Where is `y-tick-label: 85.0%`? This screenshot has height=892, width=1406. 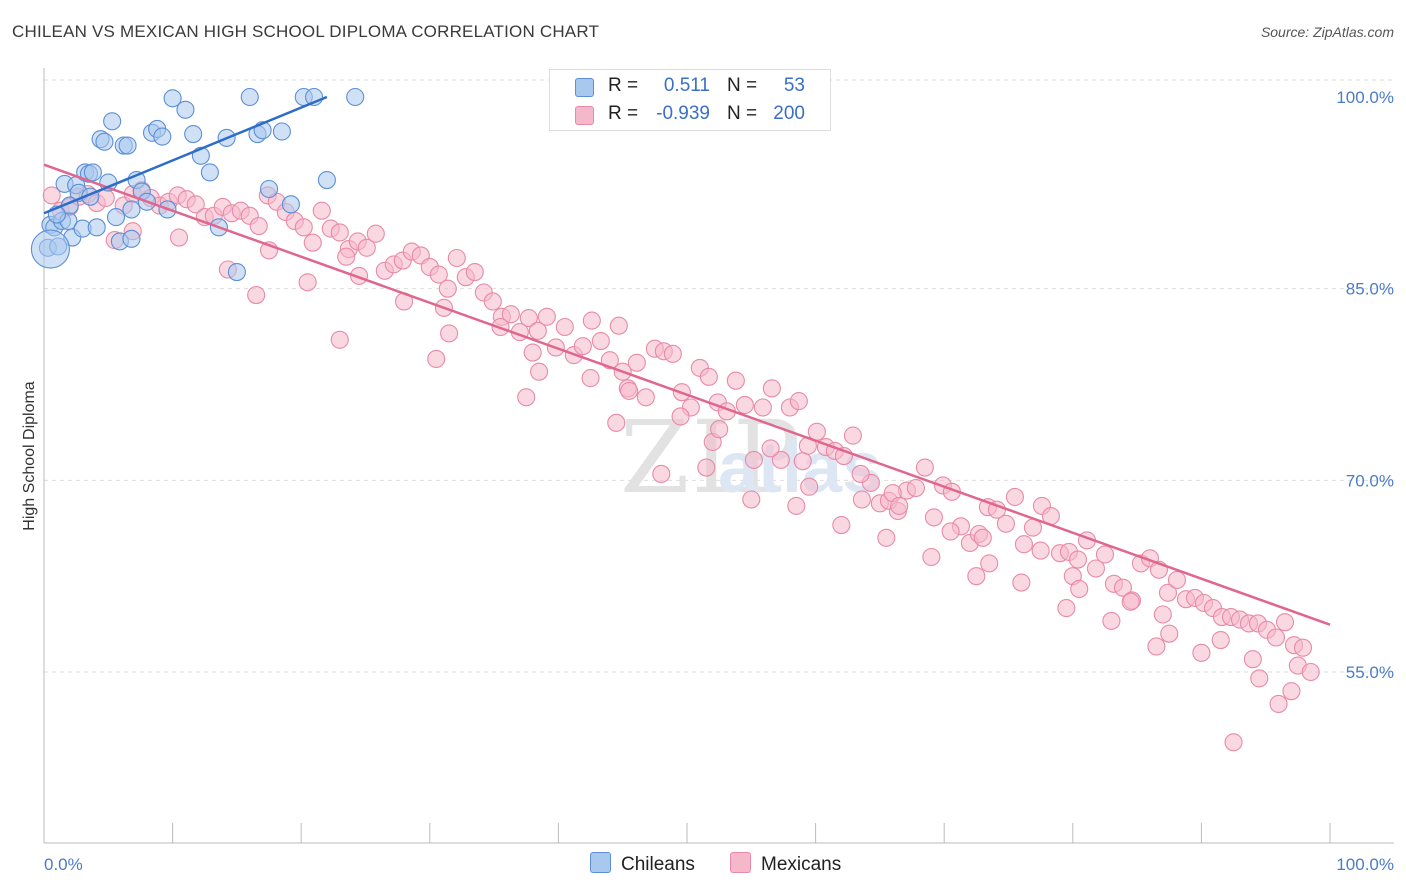 y-tick-label: 85.0% is located at coordinates (1370, 289).